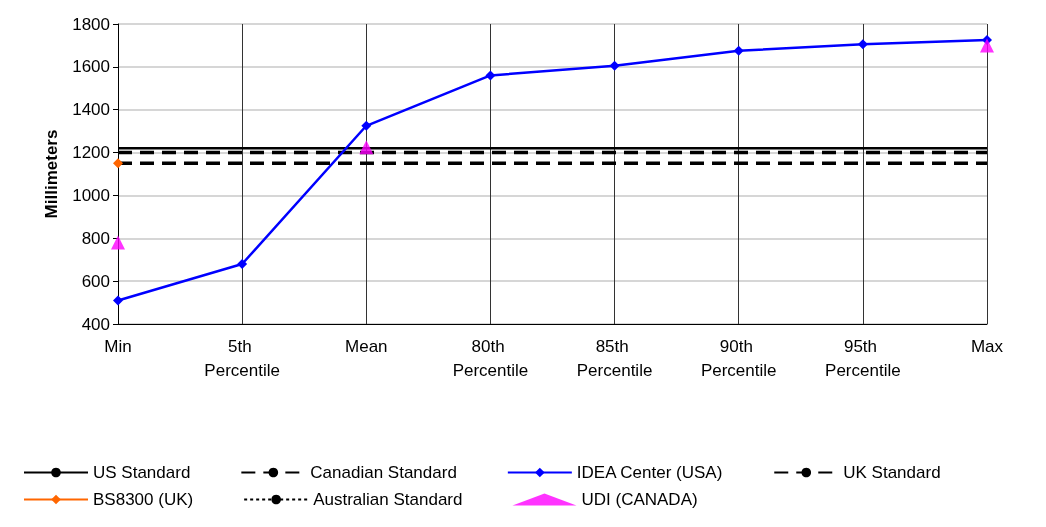  I want to click on legend-label: Canadian Standard, so click(383, 472).